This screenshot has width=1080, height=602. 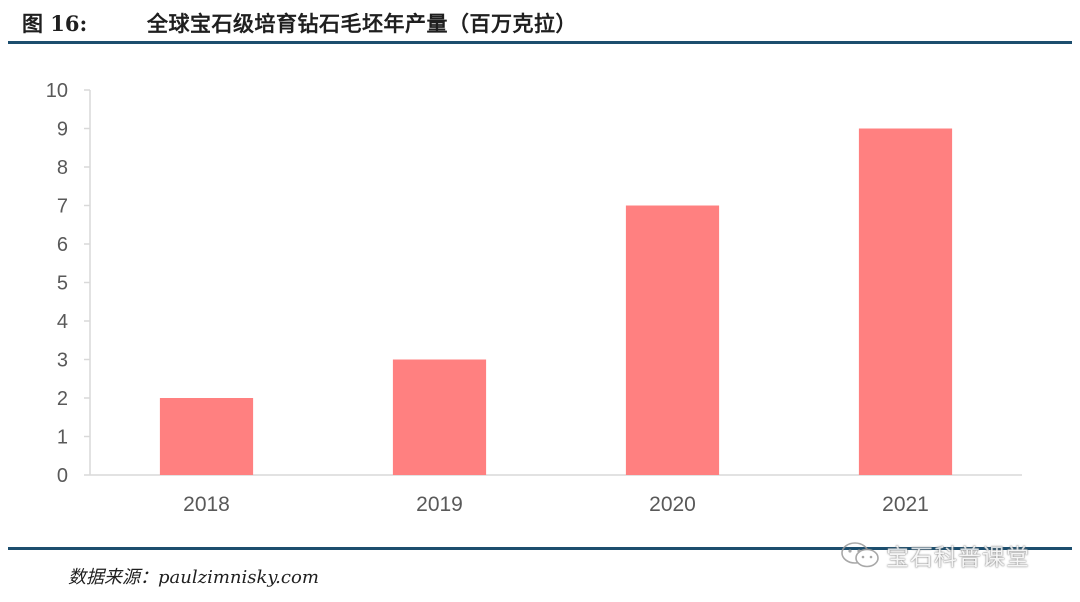 What do you see at coordinates (62, 399) in the screenshot?
I see `y-tick-label: 2` at bounding box center [62, 399].